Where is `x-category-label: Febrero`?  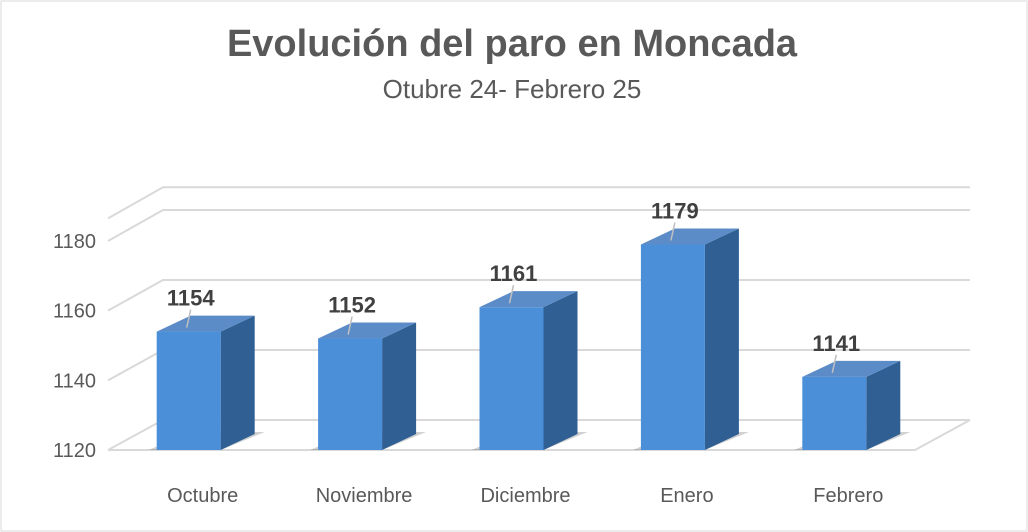
x-category-label: Febrero is located at coordinates (848, 496).